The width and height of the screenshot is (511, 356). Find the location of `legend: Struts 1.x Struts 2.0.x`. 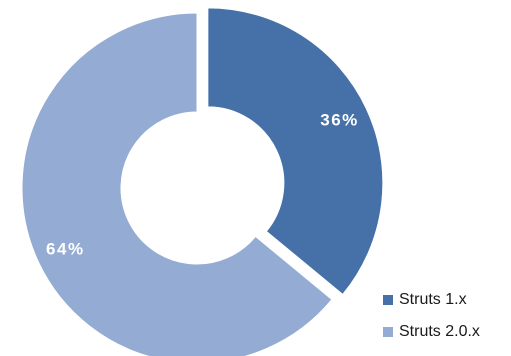

legend: Struts 1.x Struts 2.0.x is located at coordinates (431, 322).